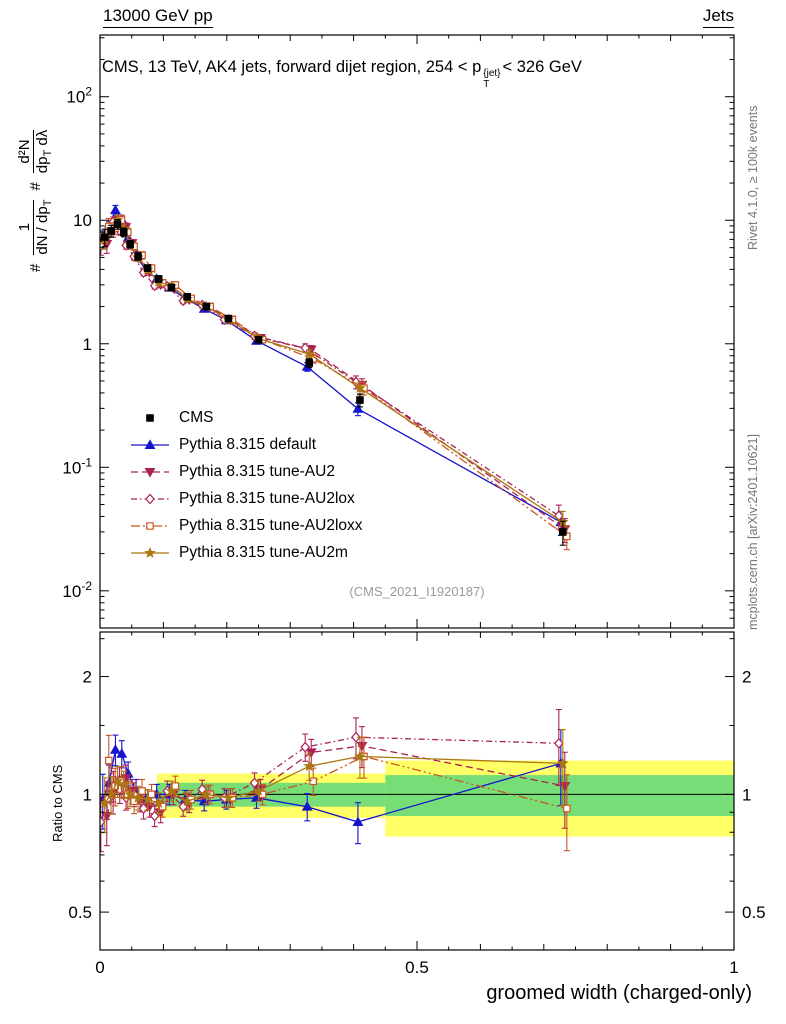 The width and height of the screenshot is (786, 1024). I want to click on legend-item-au2loxx: Pythia 8.315 tune-AU2loxx, so click(246, 525).